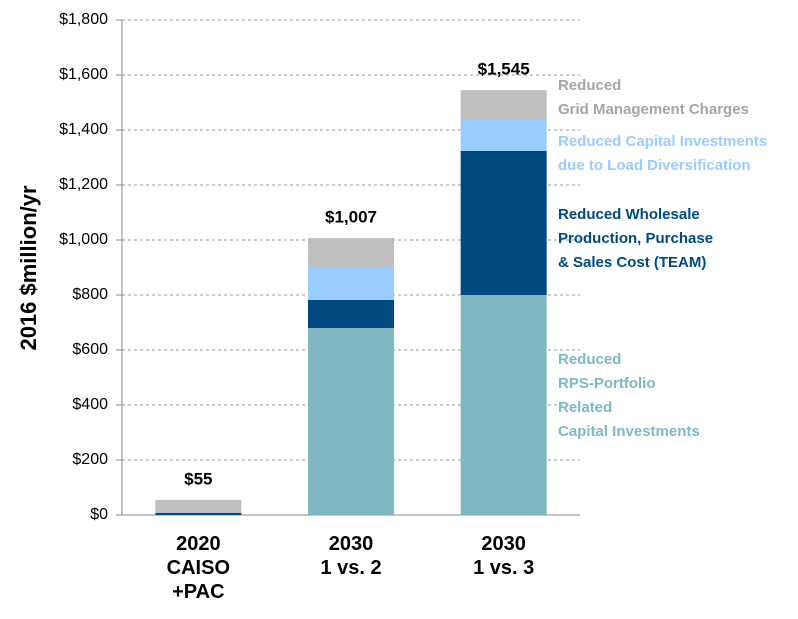 The height and width of the screenshot is (619, 798). Describe the element at coordinates (504, 556) in the screenshot. I see `x-tick-label: 2030 1 vs. 3` at that location.